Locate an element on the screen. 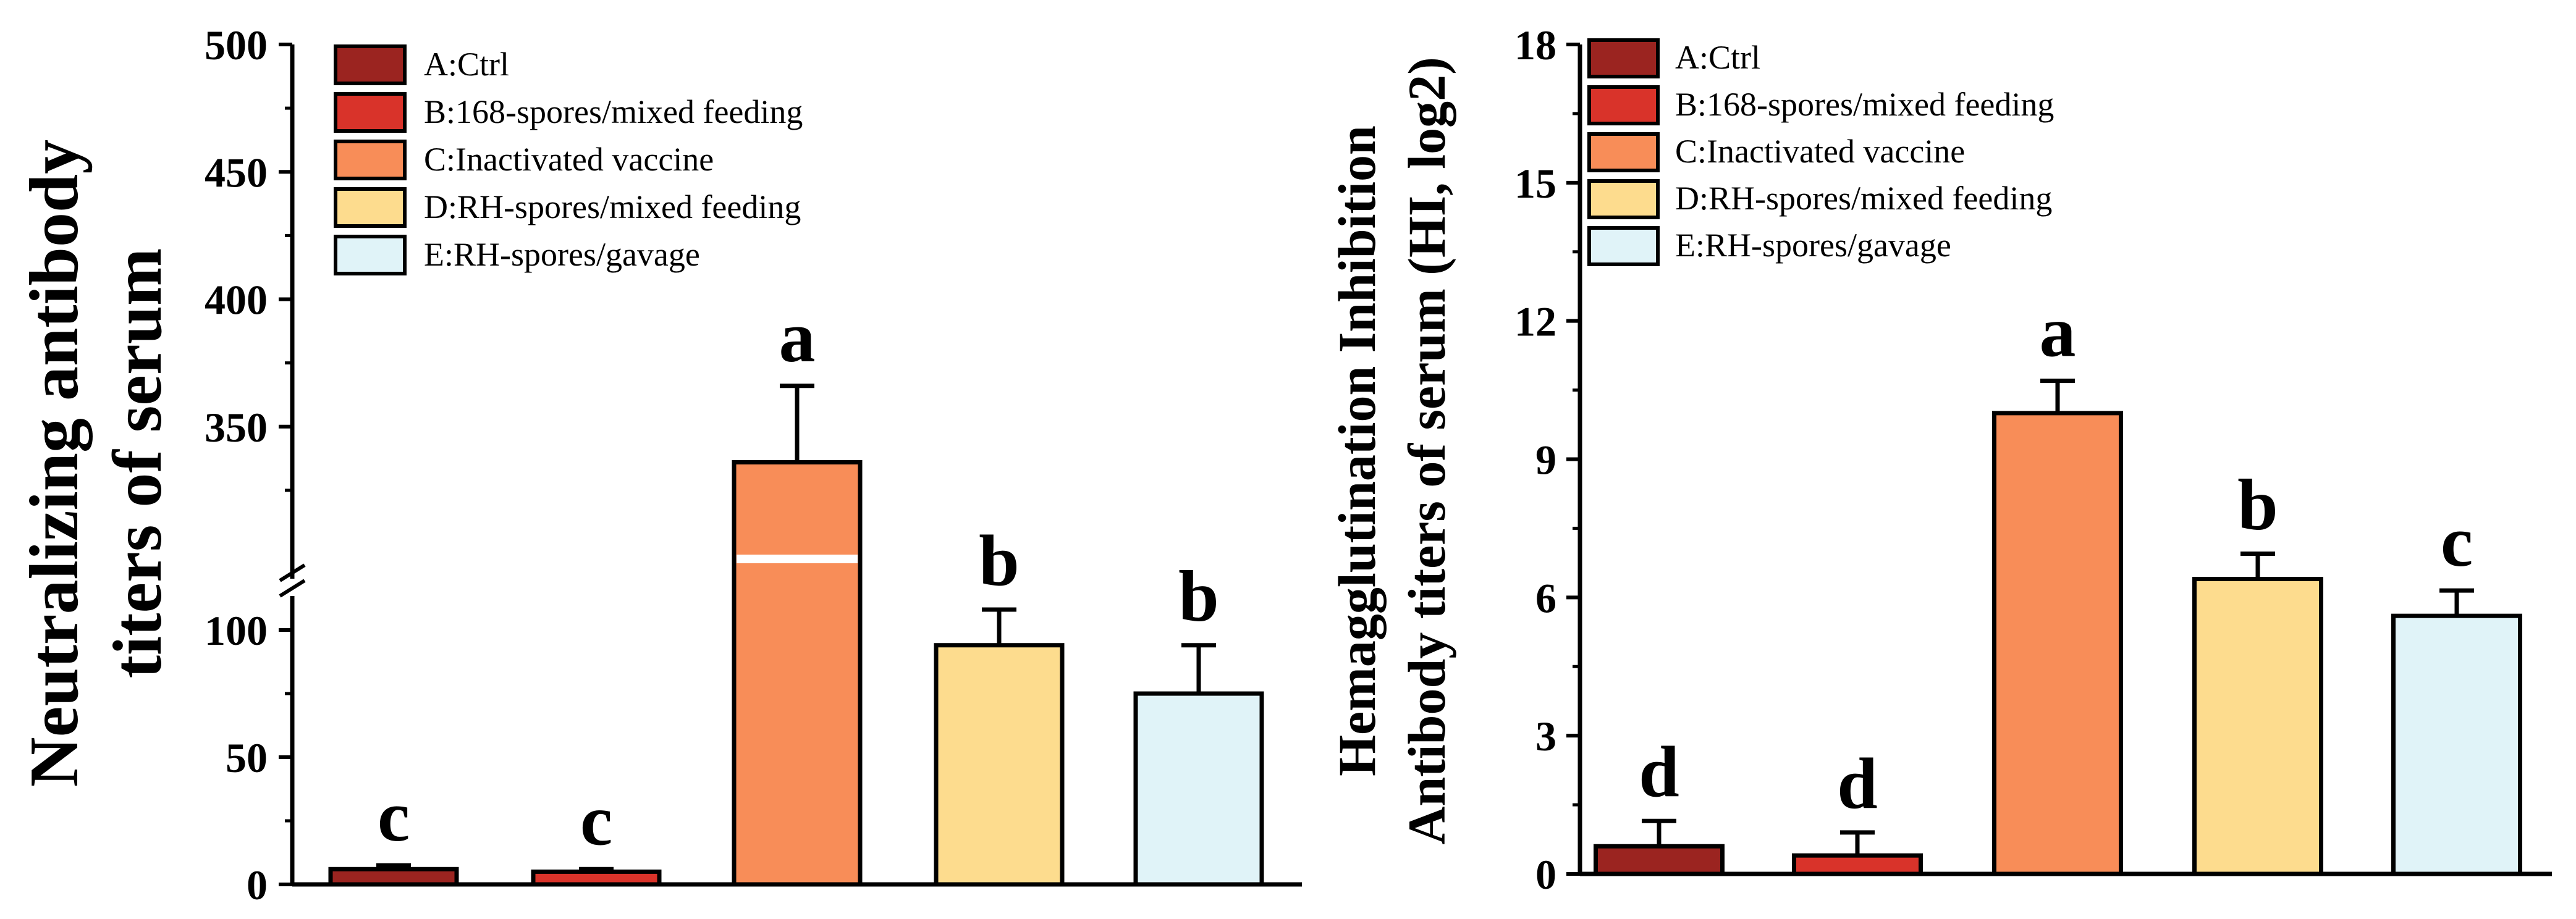  chart1-legend-label: D:RH-spores/mixed feeding is located at coordinates (612, 206).